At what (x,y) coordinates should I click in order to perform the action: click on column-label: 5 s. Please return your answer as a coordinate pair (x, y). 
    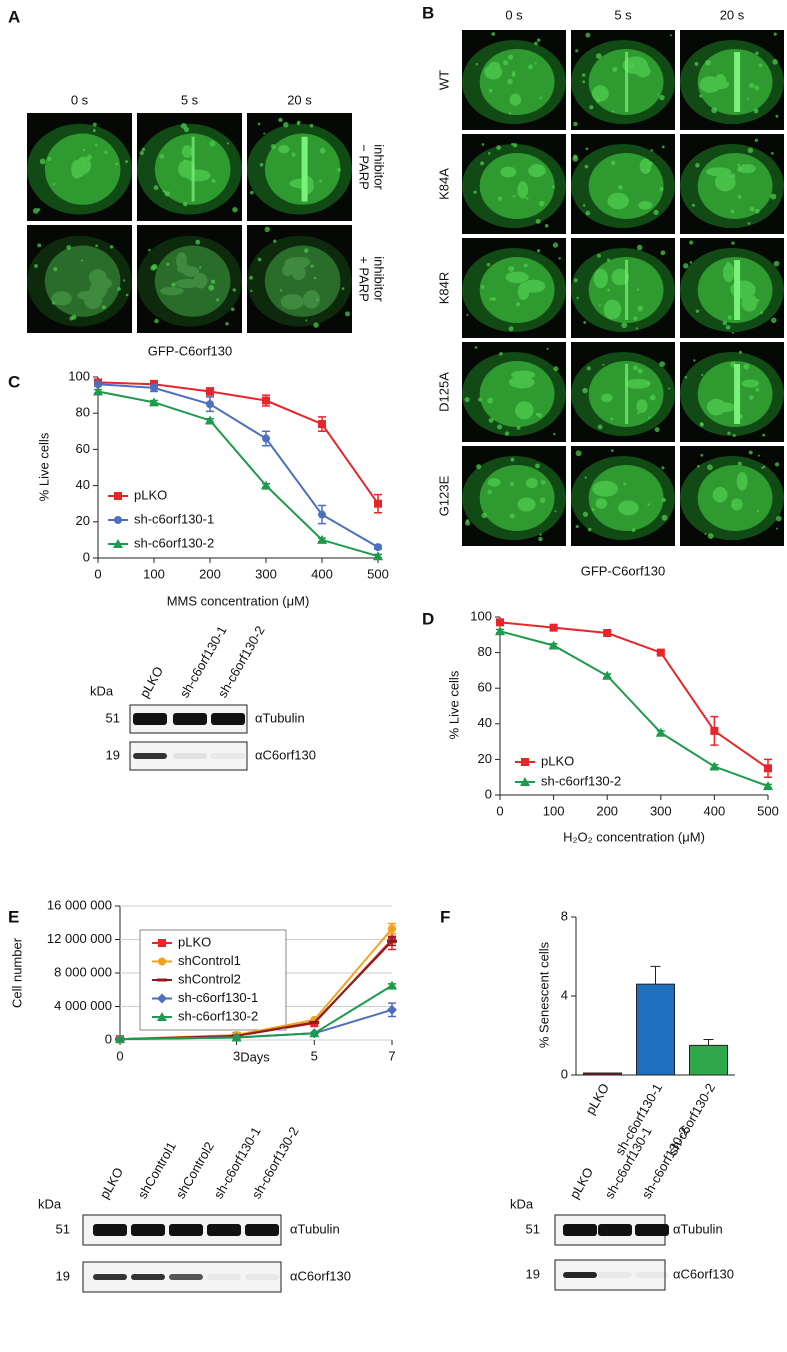
    Looking at the image, I should click on (623, 14).